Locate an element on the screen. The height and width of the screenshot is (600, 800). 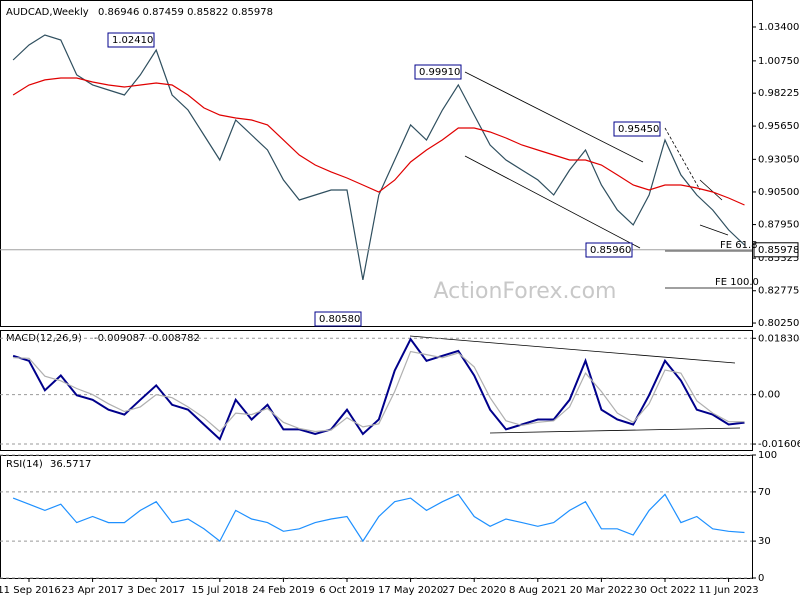
y-tick-label: 0.85325 is located at coordinates (778, 258).